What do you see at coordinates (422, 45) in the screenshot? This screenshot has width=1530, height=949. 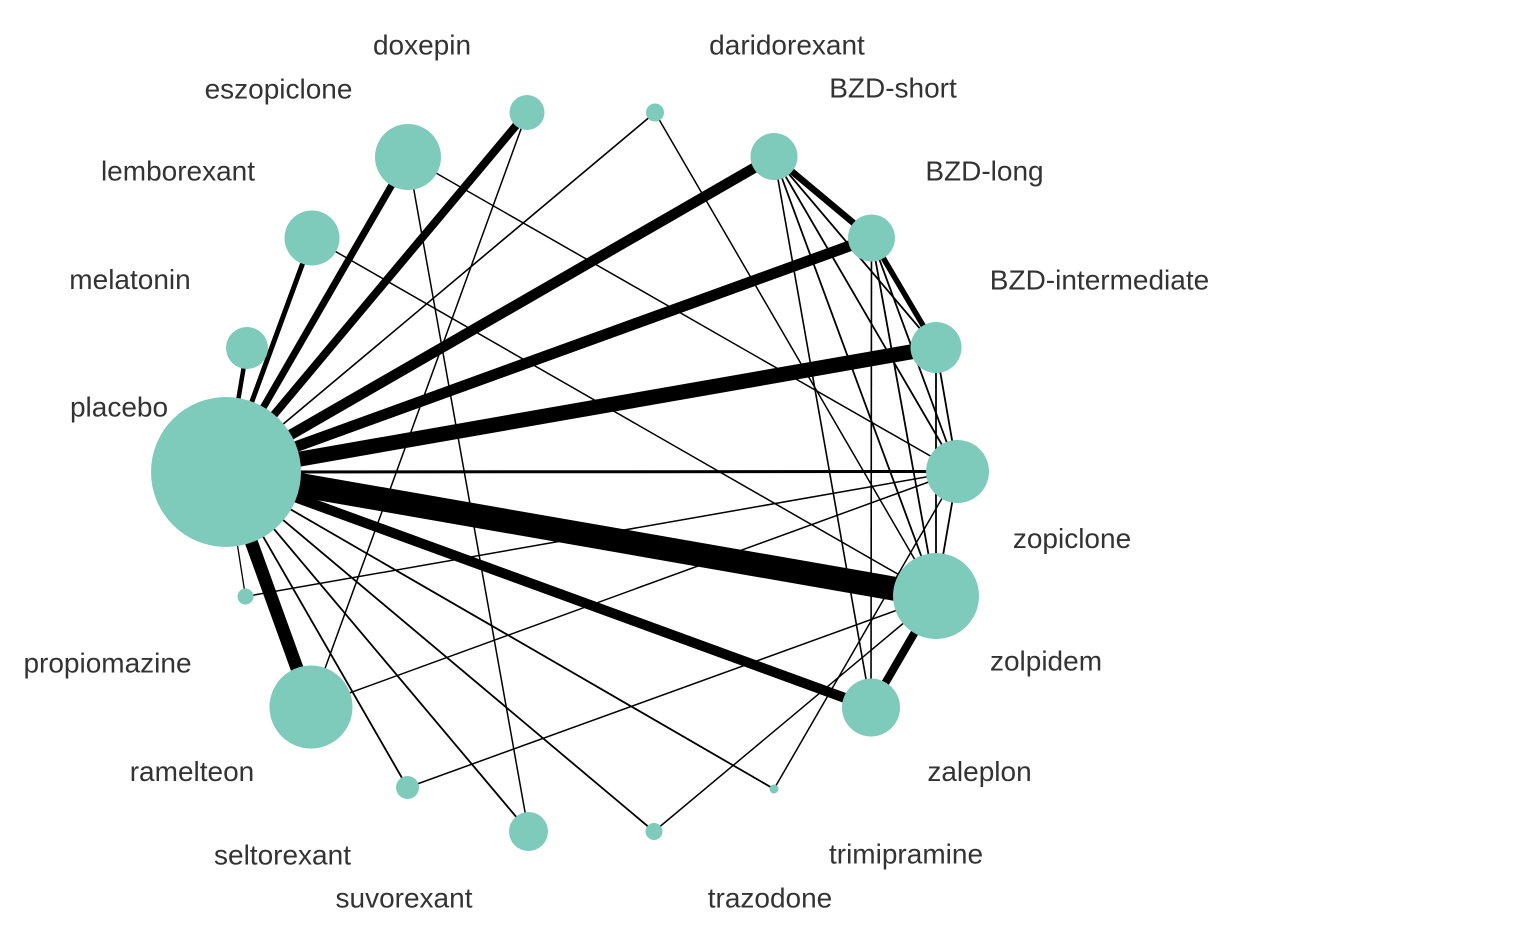 I see `svg-text: doxepin` at bounding box center [422, 45].